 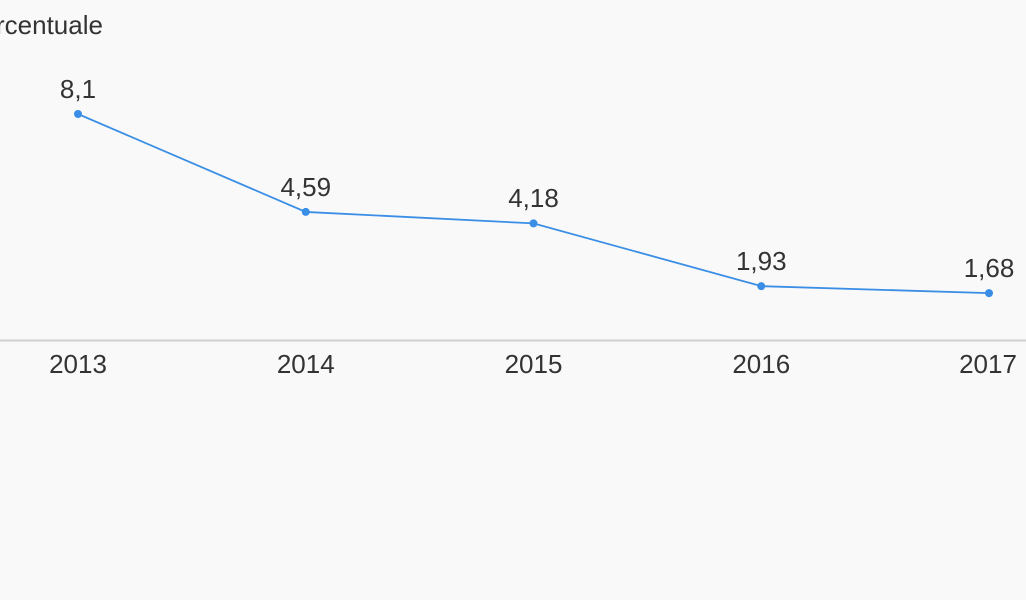 What do you see at coordinates (78, 364) in the screenshot?
I see `x-tick-label: 2013` at bounding box center [78, 364].